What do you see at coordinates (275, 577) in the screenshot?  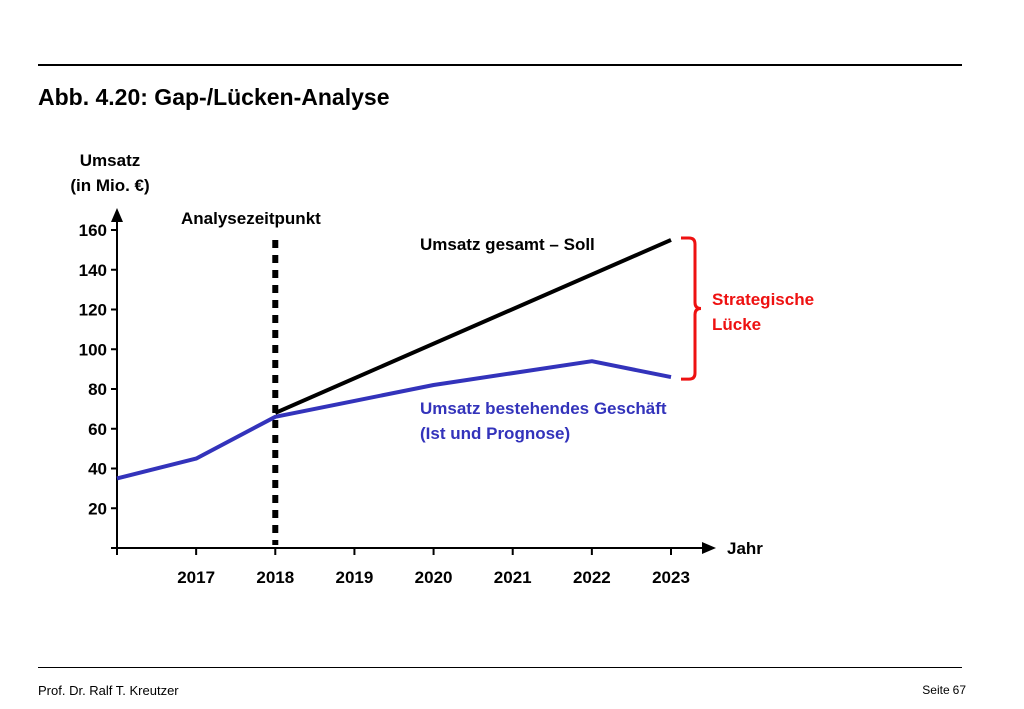 I see `x-tick-label: 2018` at bounding box center [275, 577].